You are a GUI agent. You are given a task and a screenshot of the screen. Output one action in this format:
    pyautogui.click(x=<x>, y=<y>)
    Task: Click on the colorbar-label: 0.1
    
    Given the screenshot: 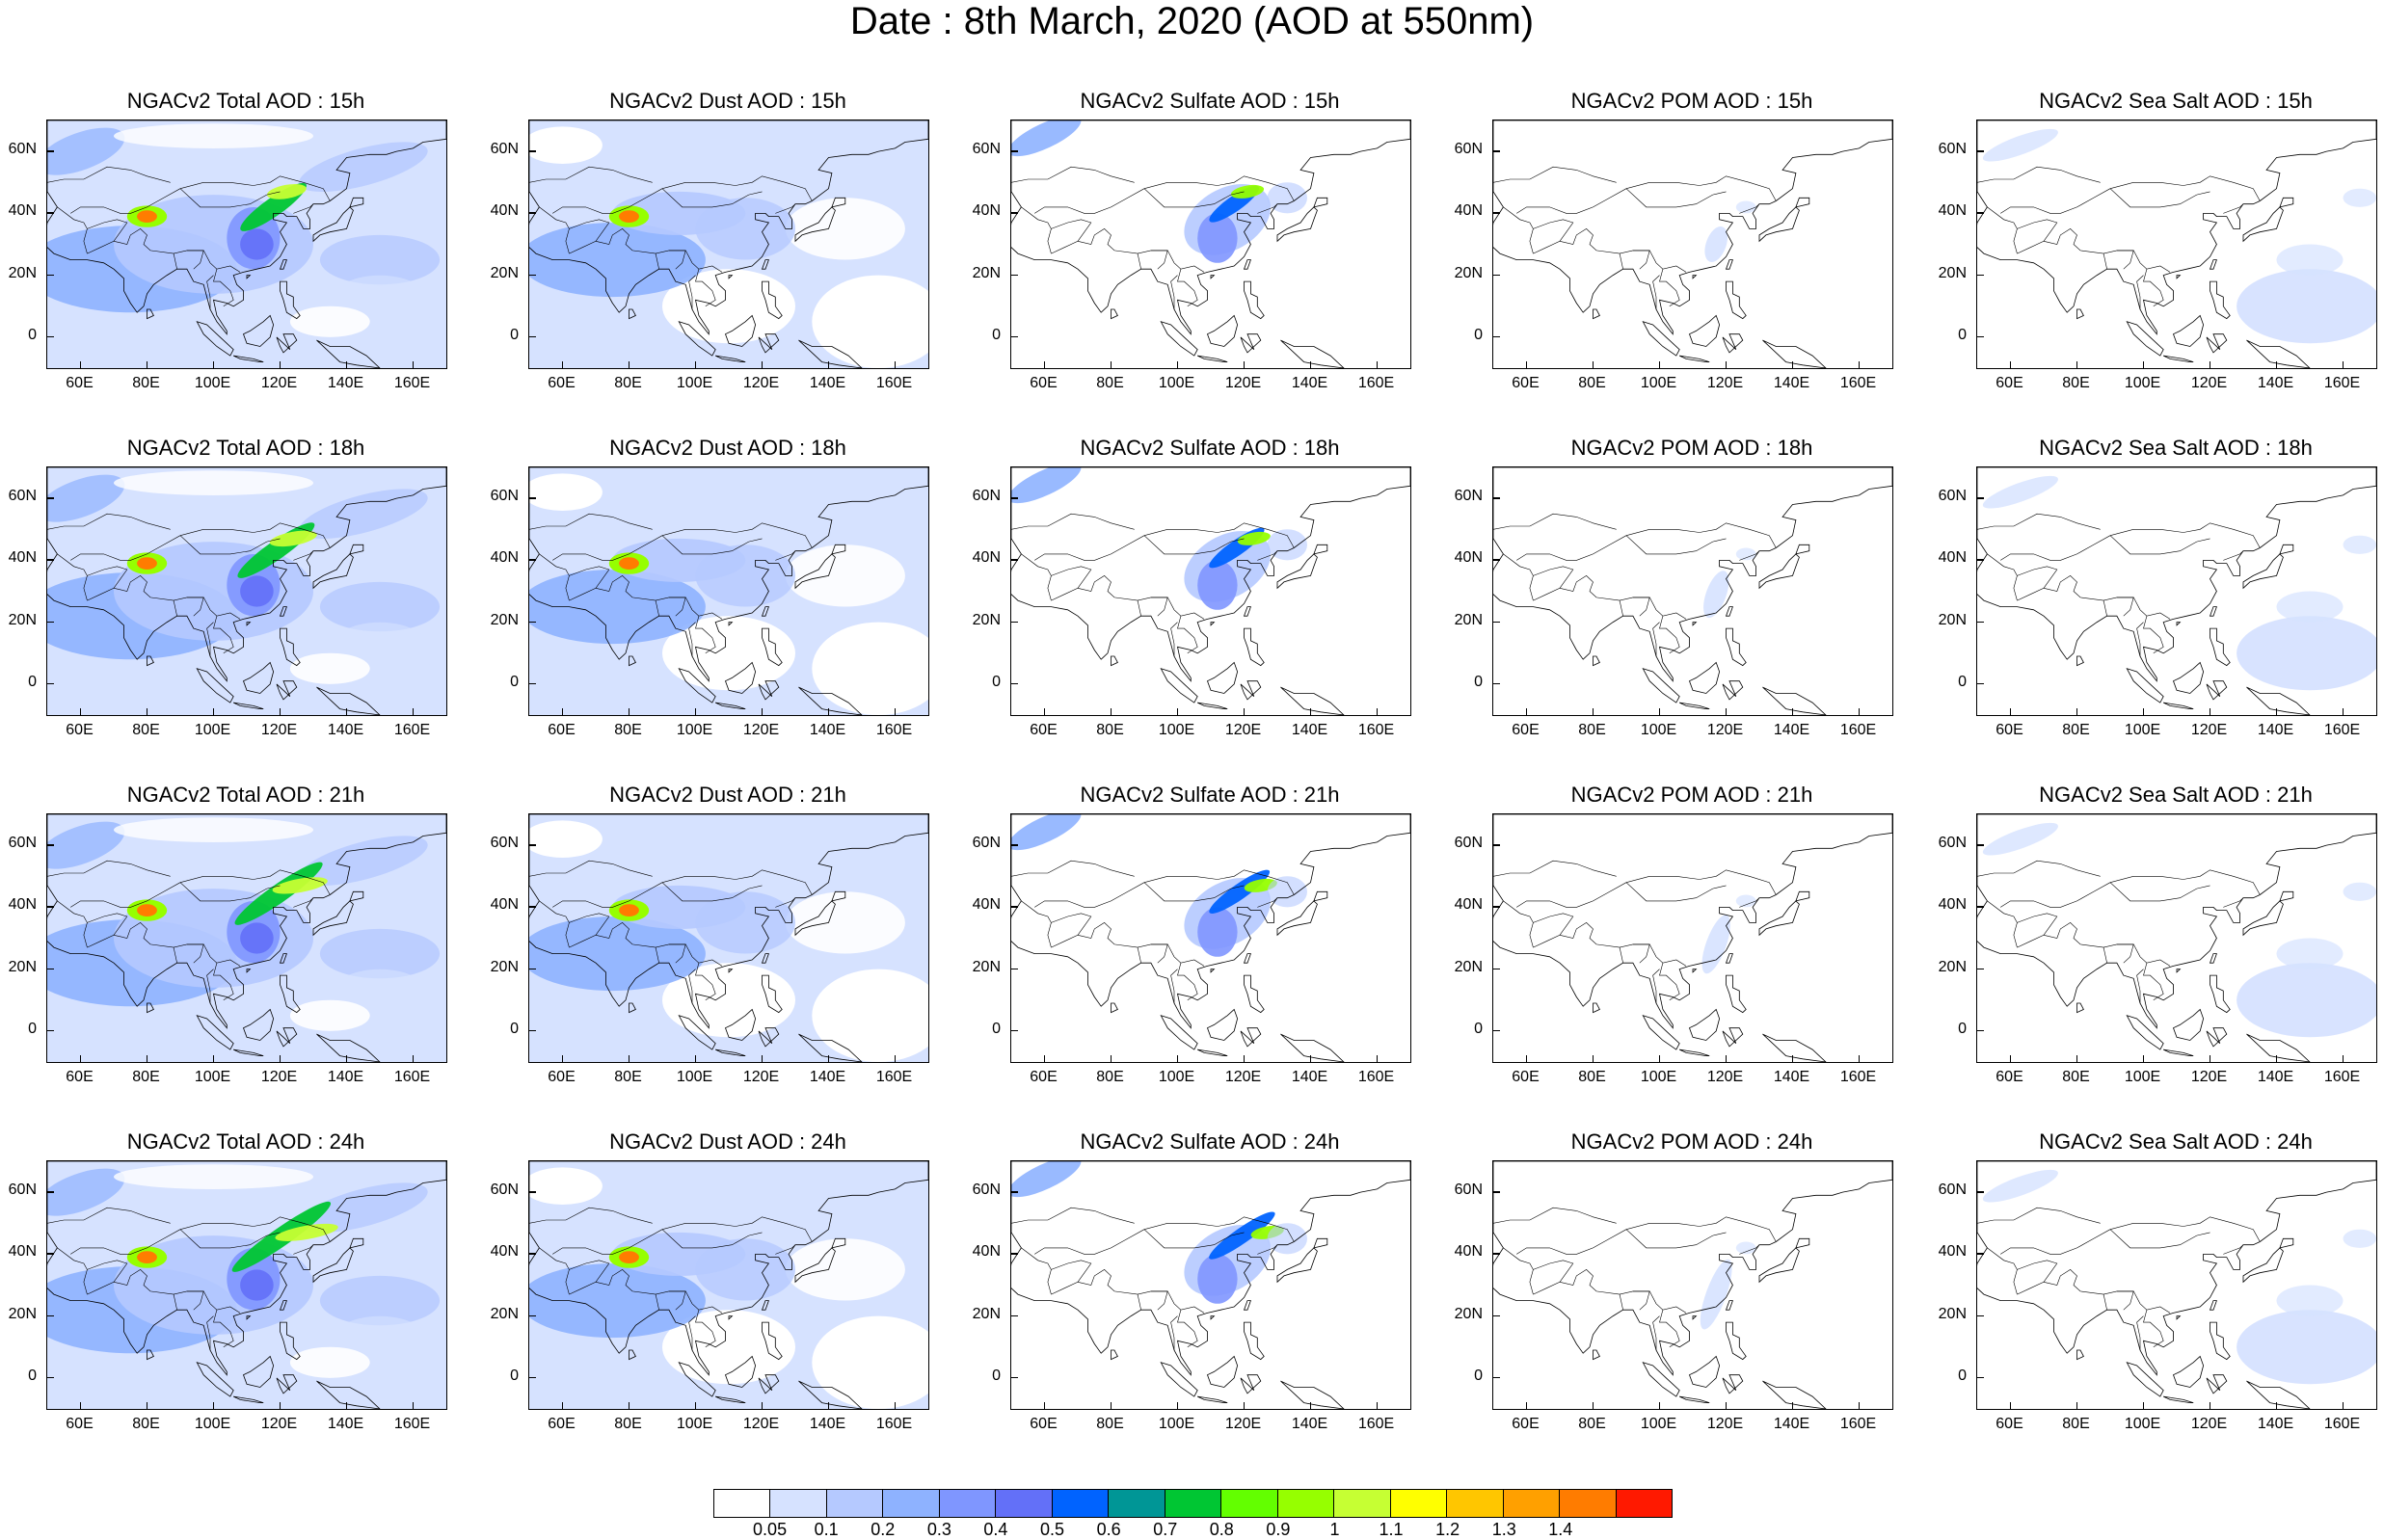 What is the action you would take?
    pyautogui.click(x=827, y=1529)
    